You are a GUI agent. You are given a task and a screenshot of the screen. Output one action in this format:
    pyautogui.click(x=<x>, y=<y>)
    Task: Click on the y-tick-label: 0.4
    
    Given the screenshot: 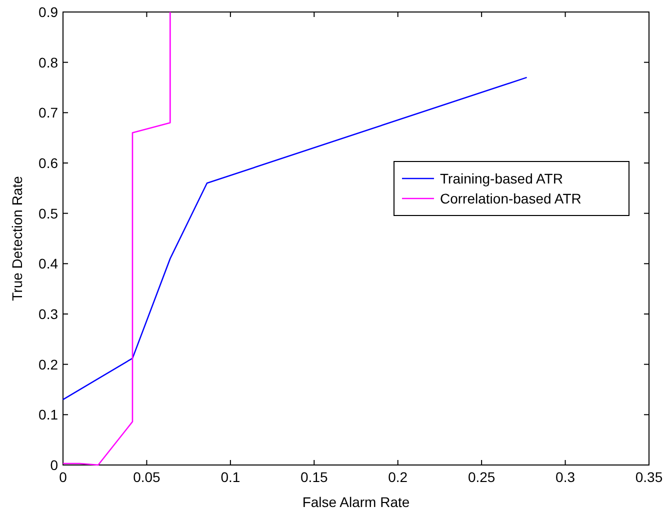 What is the action you would take?
    pyautogui.click(x=48, y=264)
    